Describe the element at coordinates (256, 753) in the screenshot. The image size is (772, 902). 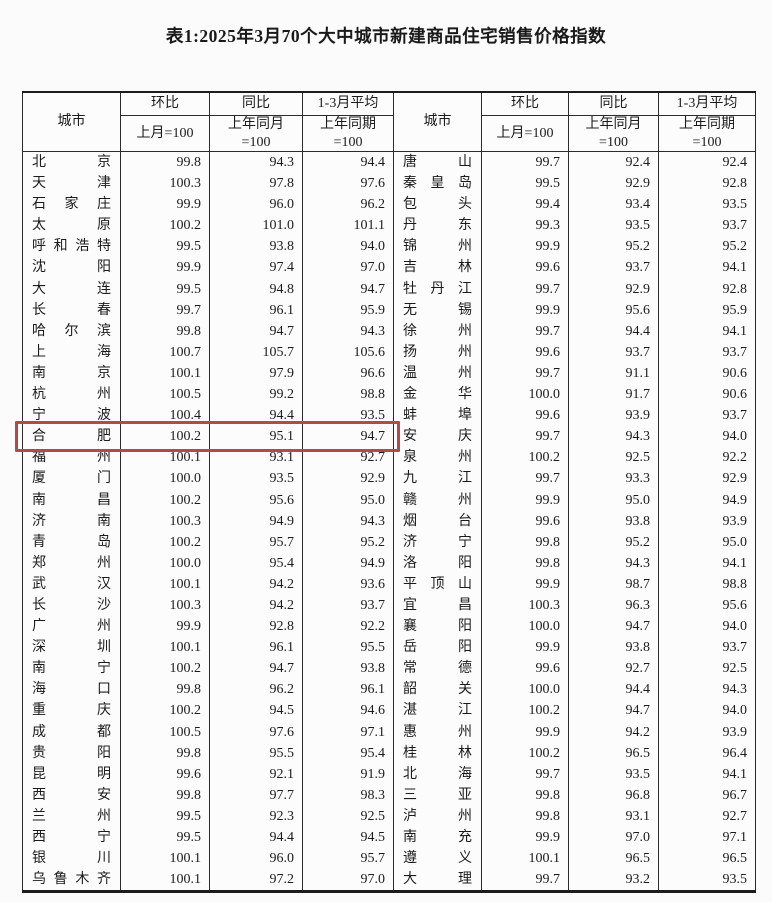
I see `yoy-value: 95.5` at that location.